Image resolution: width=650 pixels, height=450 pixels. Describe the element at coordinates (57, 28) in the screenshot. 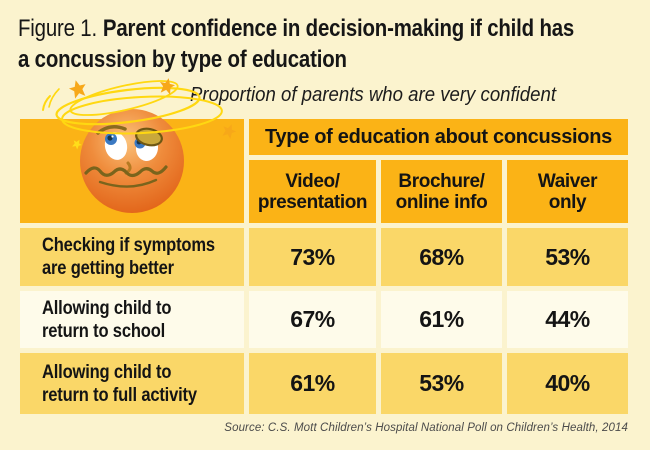

I see `figure-number: Figure 1.` at that location.